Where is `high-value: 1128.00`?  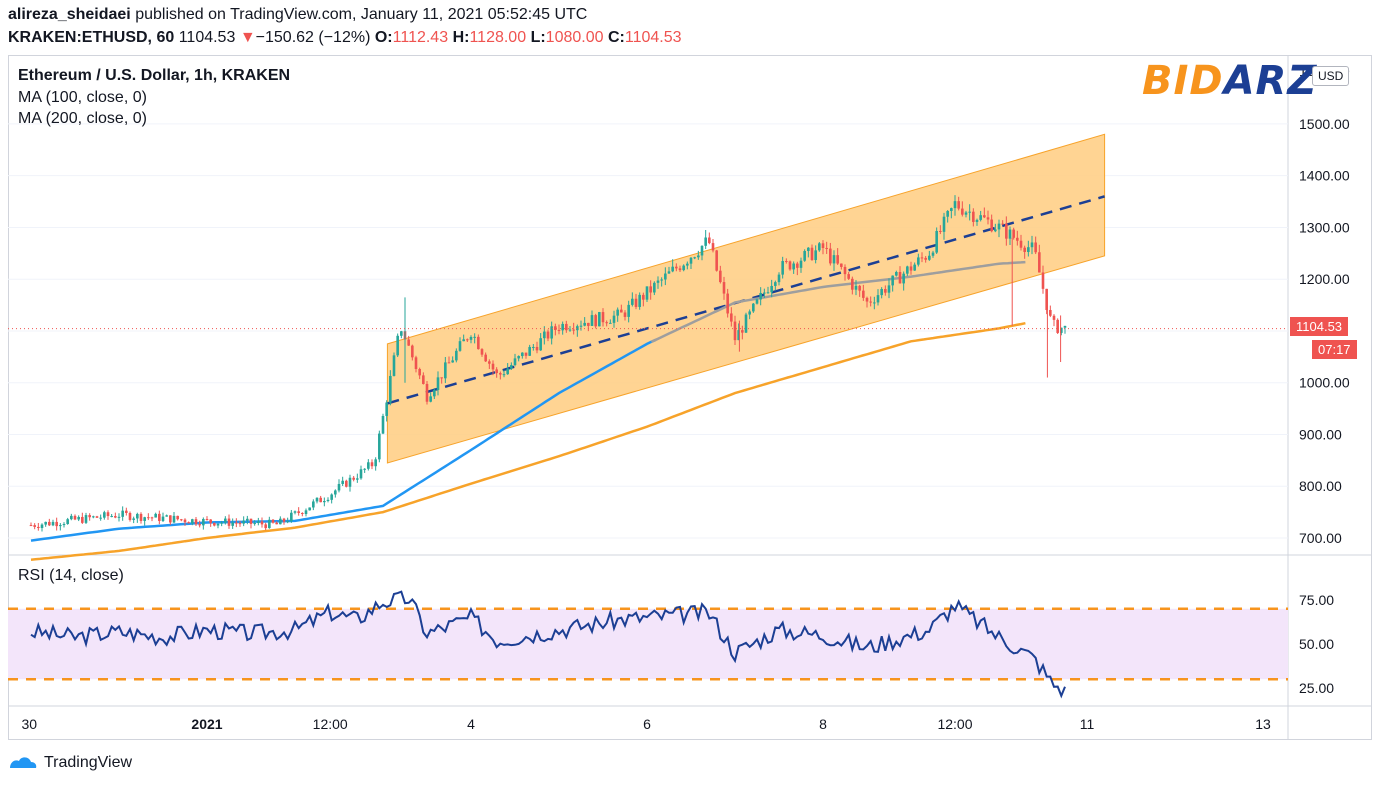
high-value: 1128.00 is located at coordinates (498, 37).